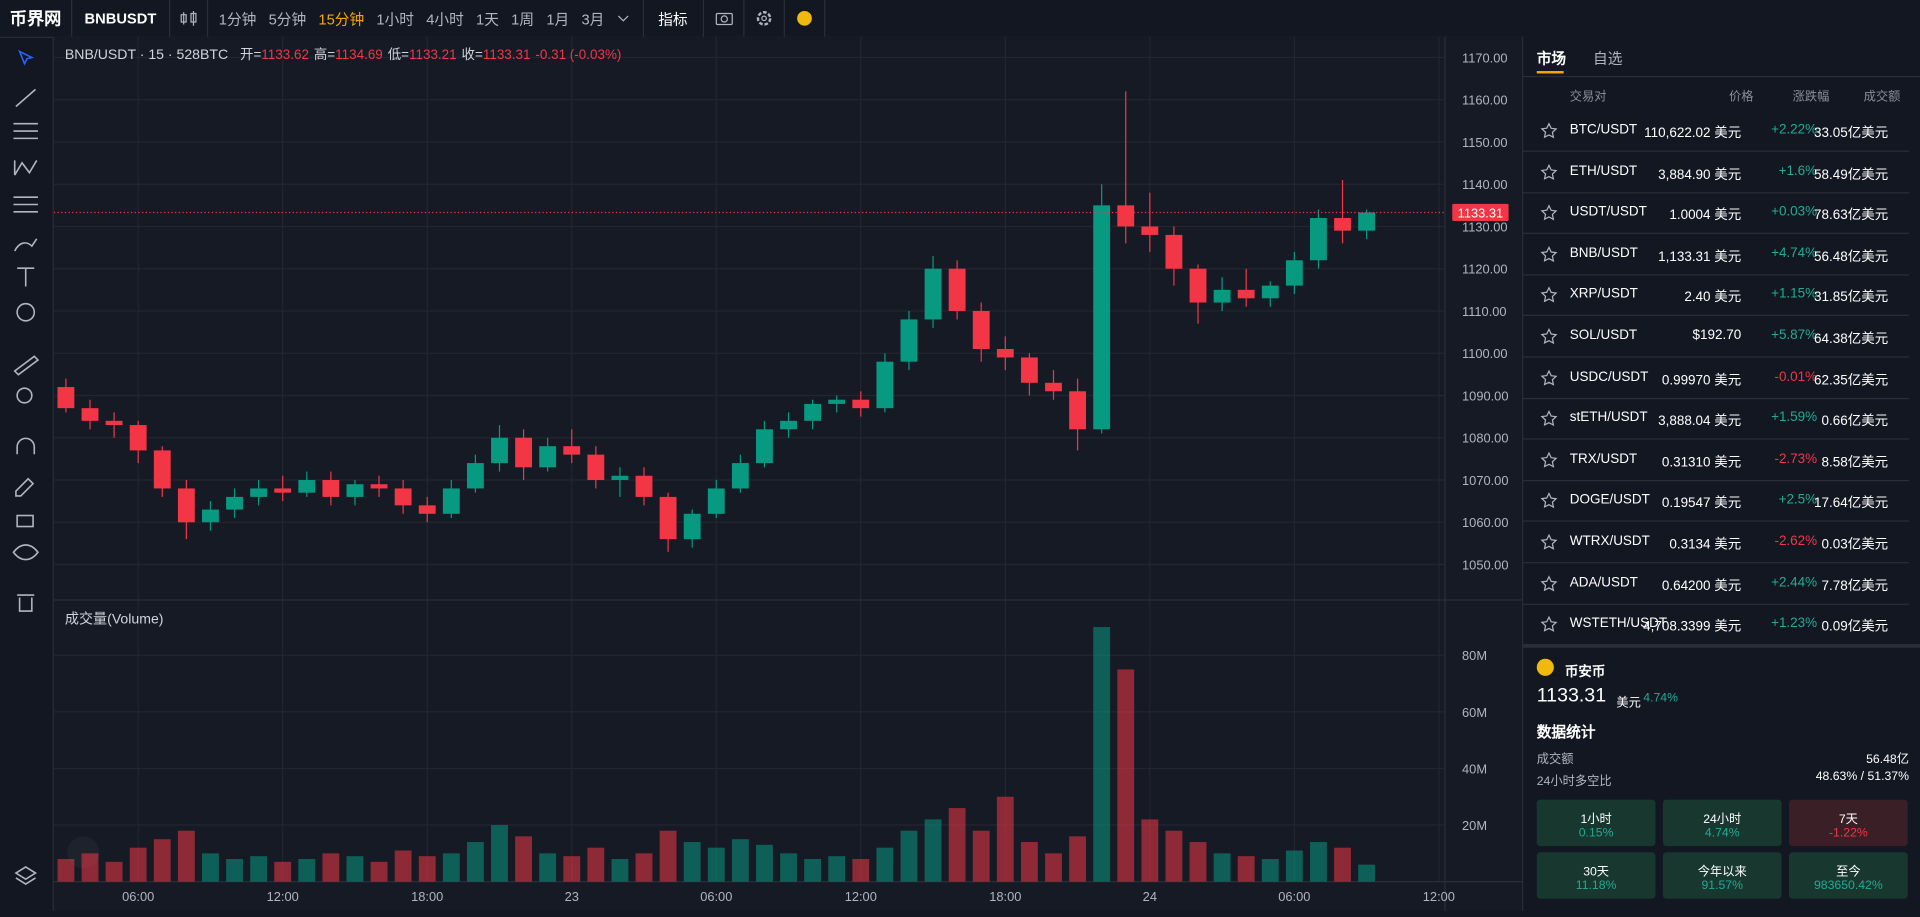 Image resolution: width=1920 pixels, height=917 pixels. I want to click on indicators: 指标, so click(673, 19).